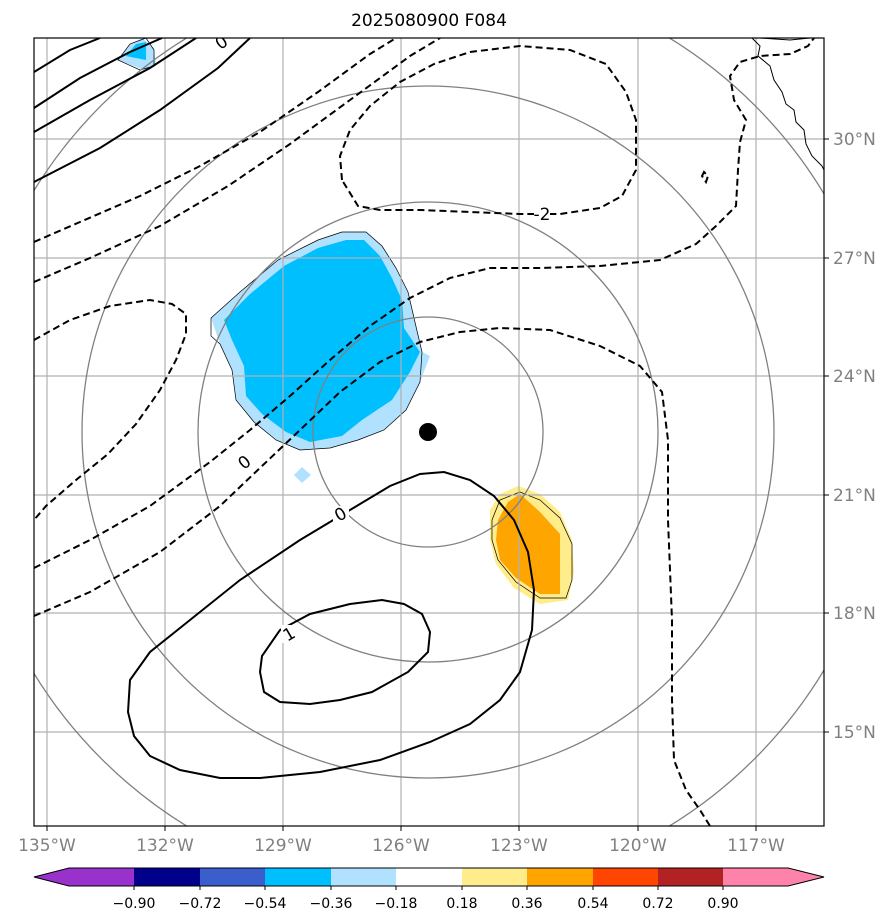 The width and height of the screenshot is (894, 924). Describe the element at coordinates (322, 341) in the screenshot. I see `negative-anomaly-mid` at that location.